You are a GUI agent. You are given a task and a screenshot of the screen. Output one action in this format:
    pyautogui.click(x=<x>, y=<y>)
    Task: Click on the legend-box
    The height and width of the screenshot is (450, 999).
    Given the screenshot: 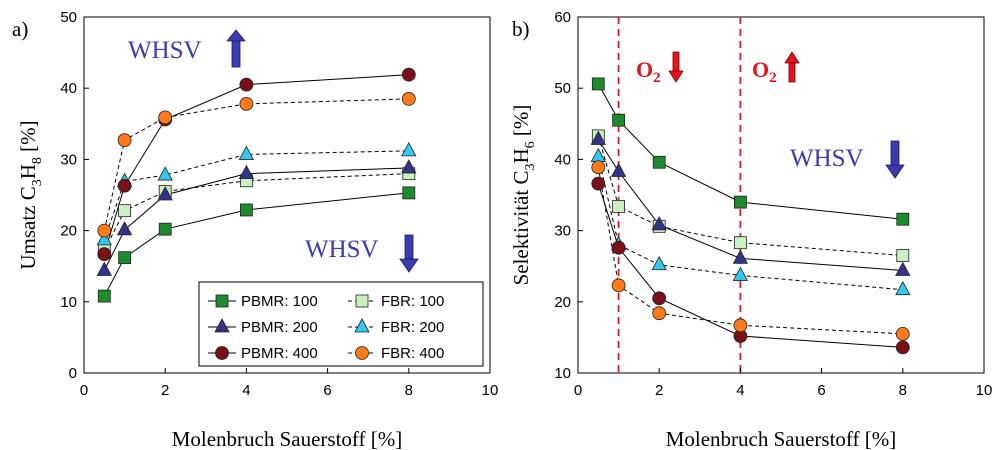 What is the action you would take?
    pyautogui.click(x=341, y=324)
    